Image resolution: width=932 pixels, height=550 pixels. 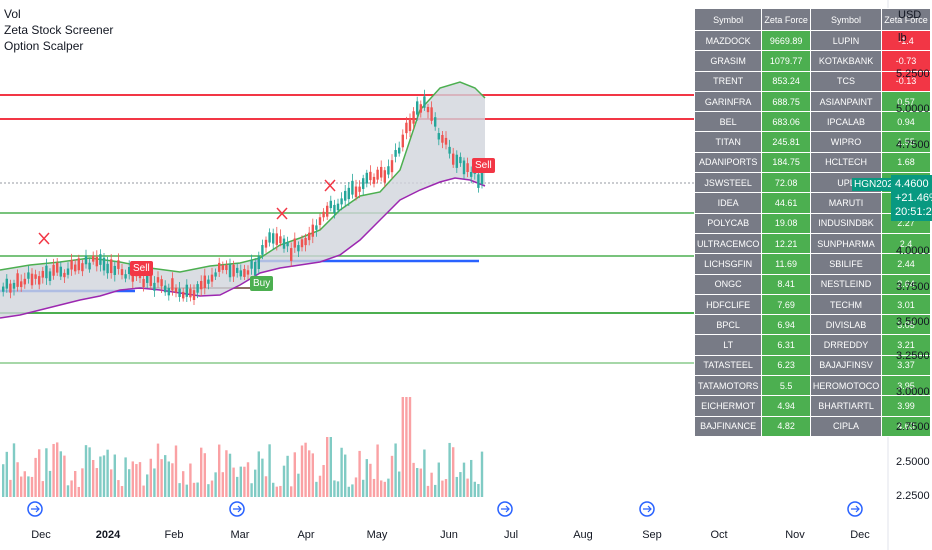 What do you see at coordinates (812, 345) in the screenshot?
I see `table-row: LT 6.31 DRREDDY 3.21` at bounding box center [812, 345].